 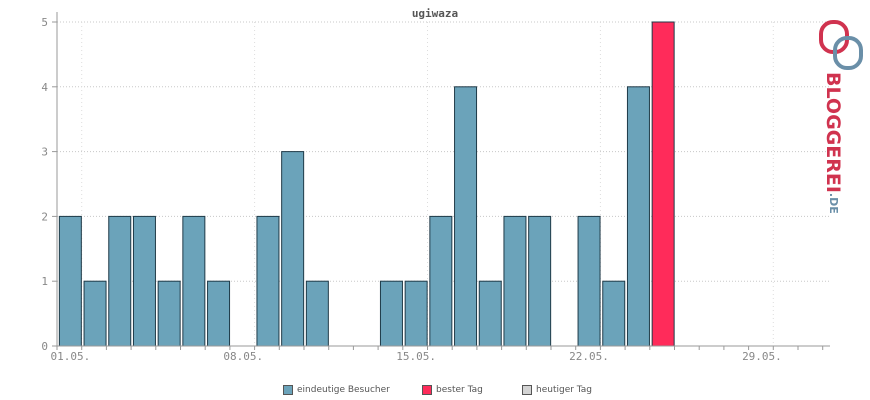 I want to click on x-tick-label: 15.05., so click(x=416, y=356).